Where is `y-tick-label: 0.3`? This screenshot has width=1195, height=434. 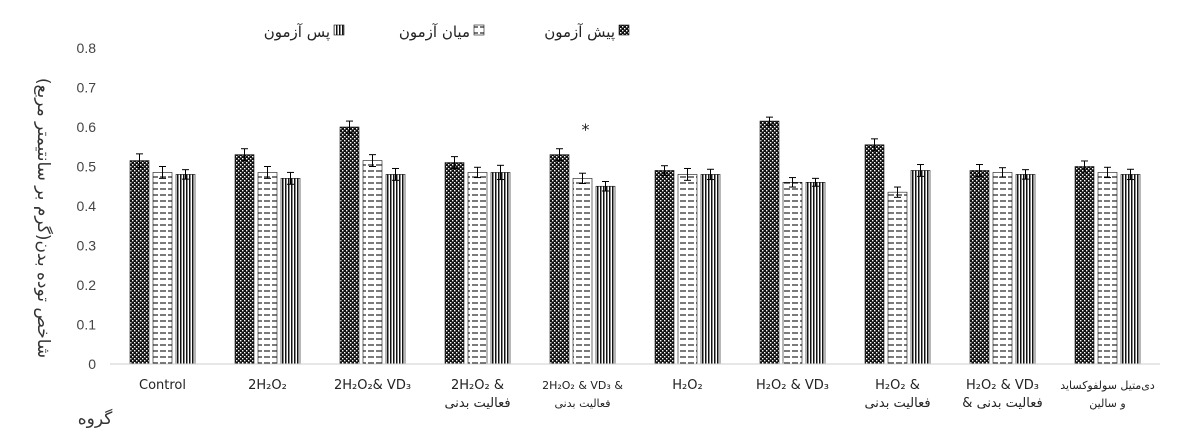
y-tick-label: 0.3 is located at coordinates (87, 246).